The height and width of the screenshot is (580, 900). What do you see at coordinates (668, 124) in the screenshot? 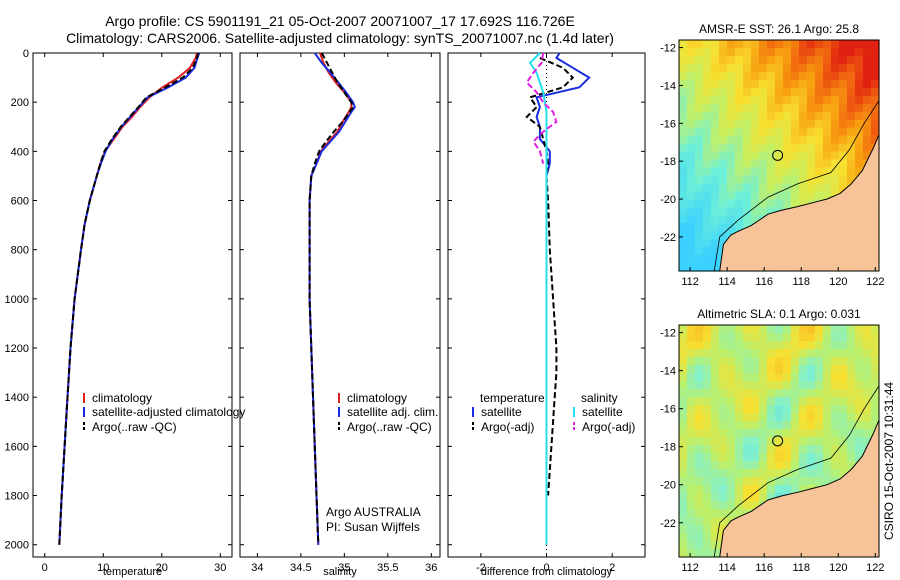
I see `sst-lat-label: -16` at bounding box center [668, 124].